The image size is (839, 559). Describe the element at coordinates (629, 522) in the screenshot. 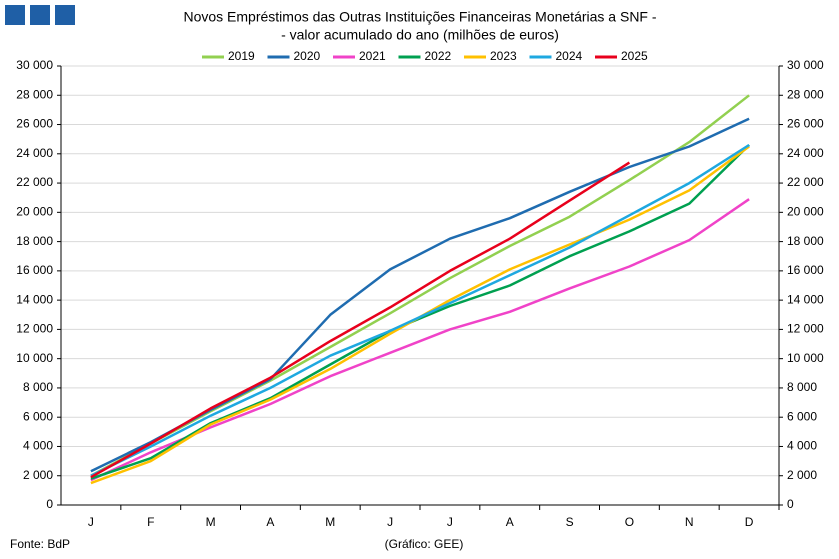

I see `x-tick-label: O` at that location.